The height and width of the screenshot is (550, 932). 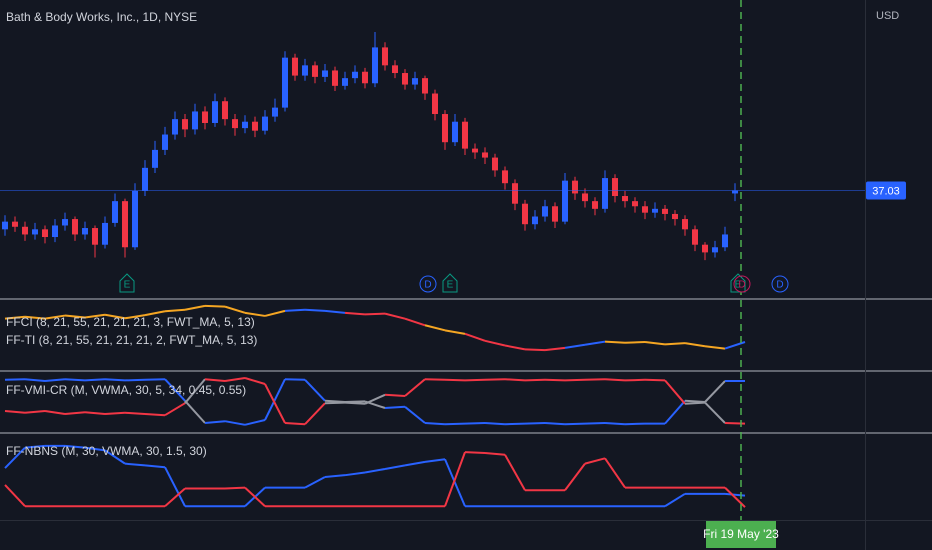 I want to click on axis-unit: USD, so click(x=887, y=16).